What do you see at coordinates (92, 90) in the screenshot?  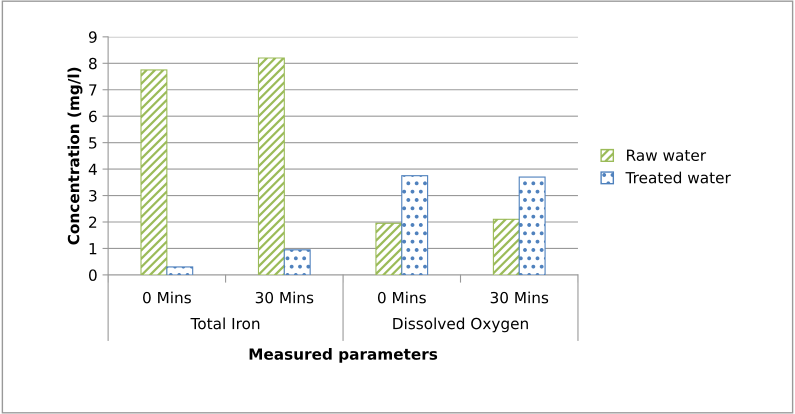 I see `y-tick-label: 7` at bounding box center [92, 90].